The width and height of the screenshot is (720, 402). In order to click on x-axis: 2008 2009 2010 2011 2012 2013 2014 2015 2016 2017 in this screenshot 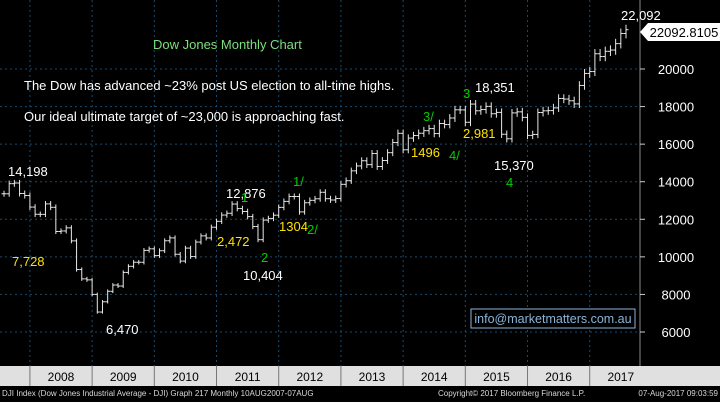, I will do `click(360, 376)`.